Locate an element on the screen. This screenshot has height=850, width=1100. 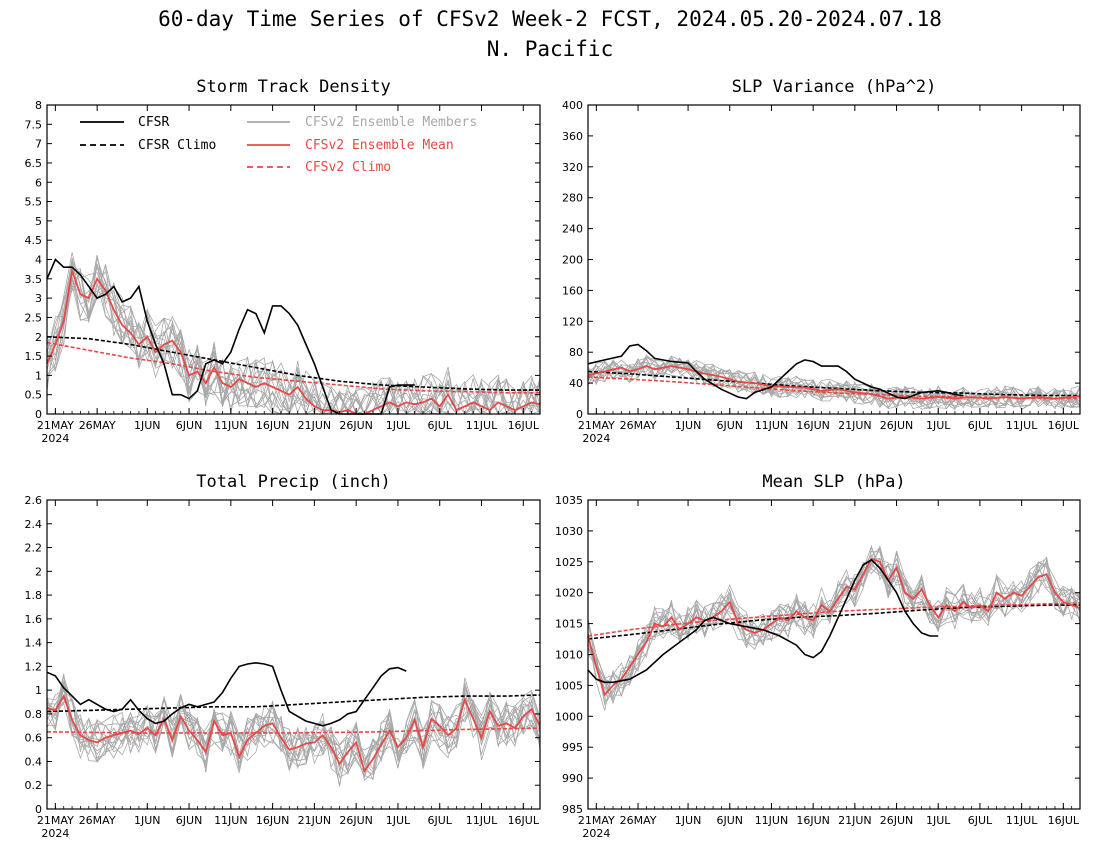
y-tick-label: 200 is located at coordinates (572, 260).